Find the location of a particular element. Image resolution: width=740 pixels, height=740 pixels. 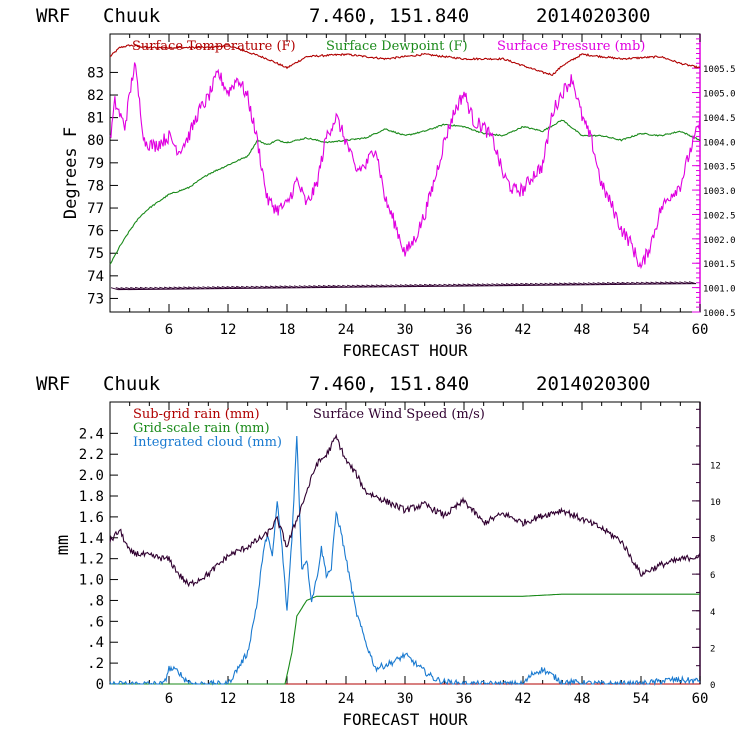

bottom-title-run: 2014020300 is located at coordinates (593, 384).